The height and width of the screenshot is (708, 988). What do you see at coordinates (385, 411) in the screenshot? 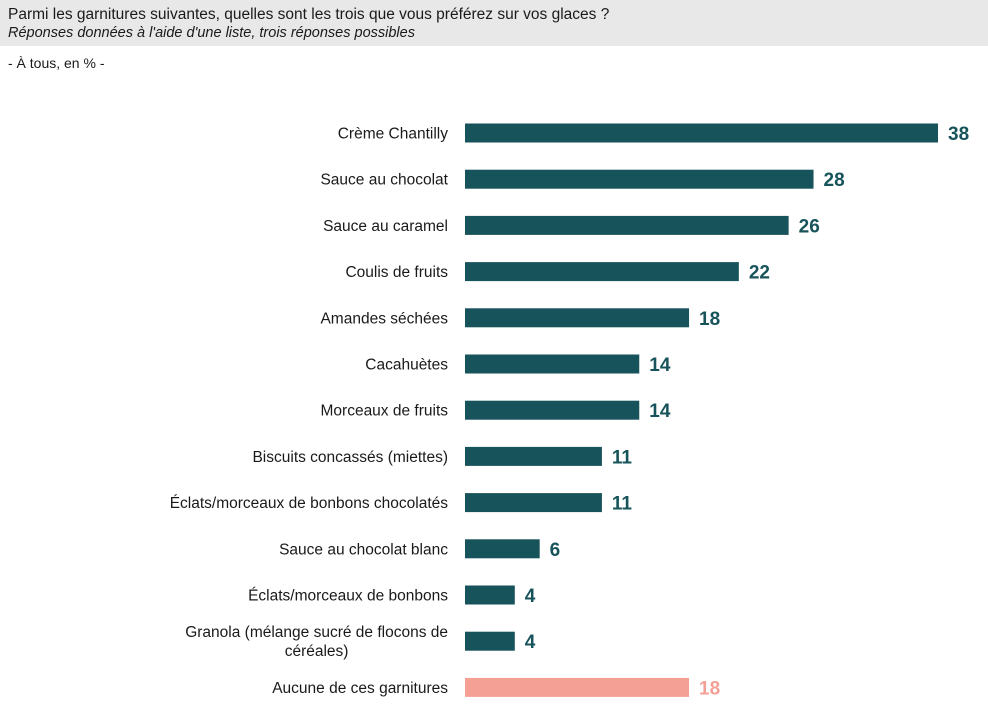
I see `category-label: Morceaux de fruits` at bounding box center [385, 411].